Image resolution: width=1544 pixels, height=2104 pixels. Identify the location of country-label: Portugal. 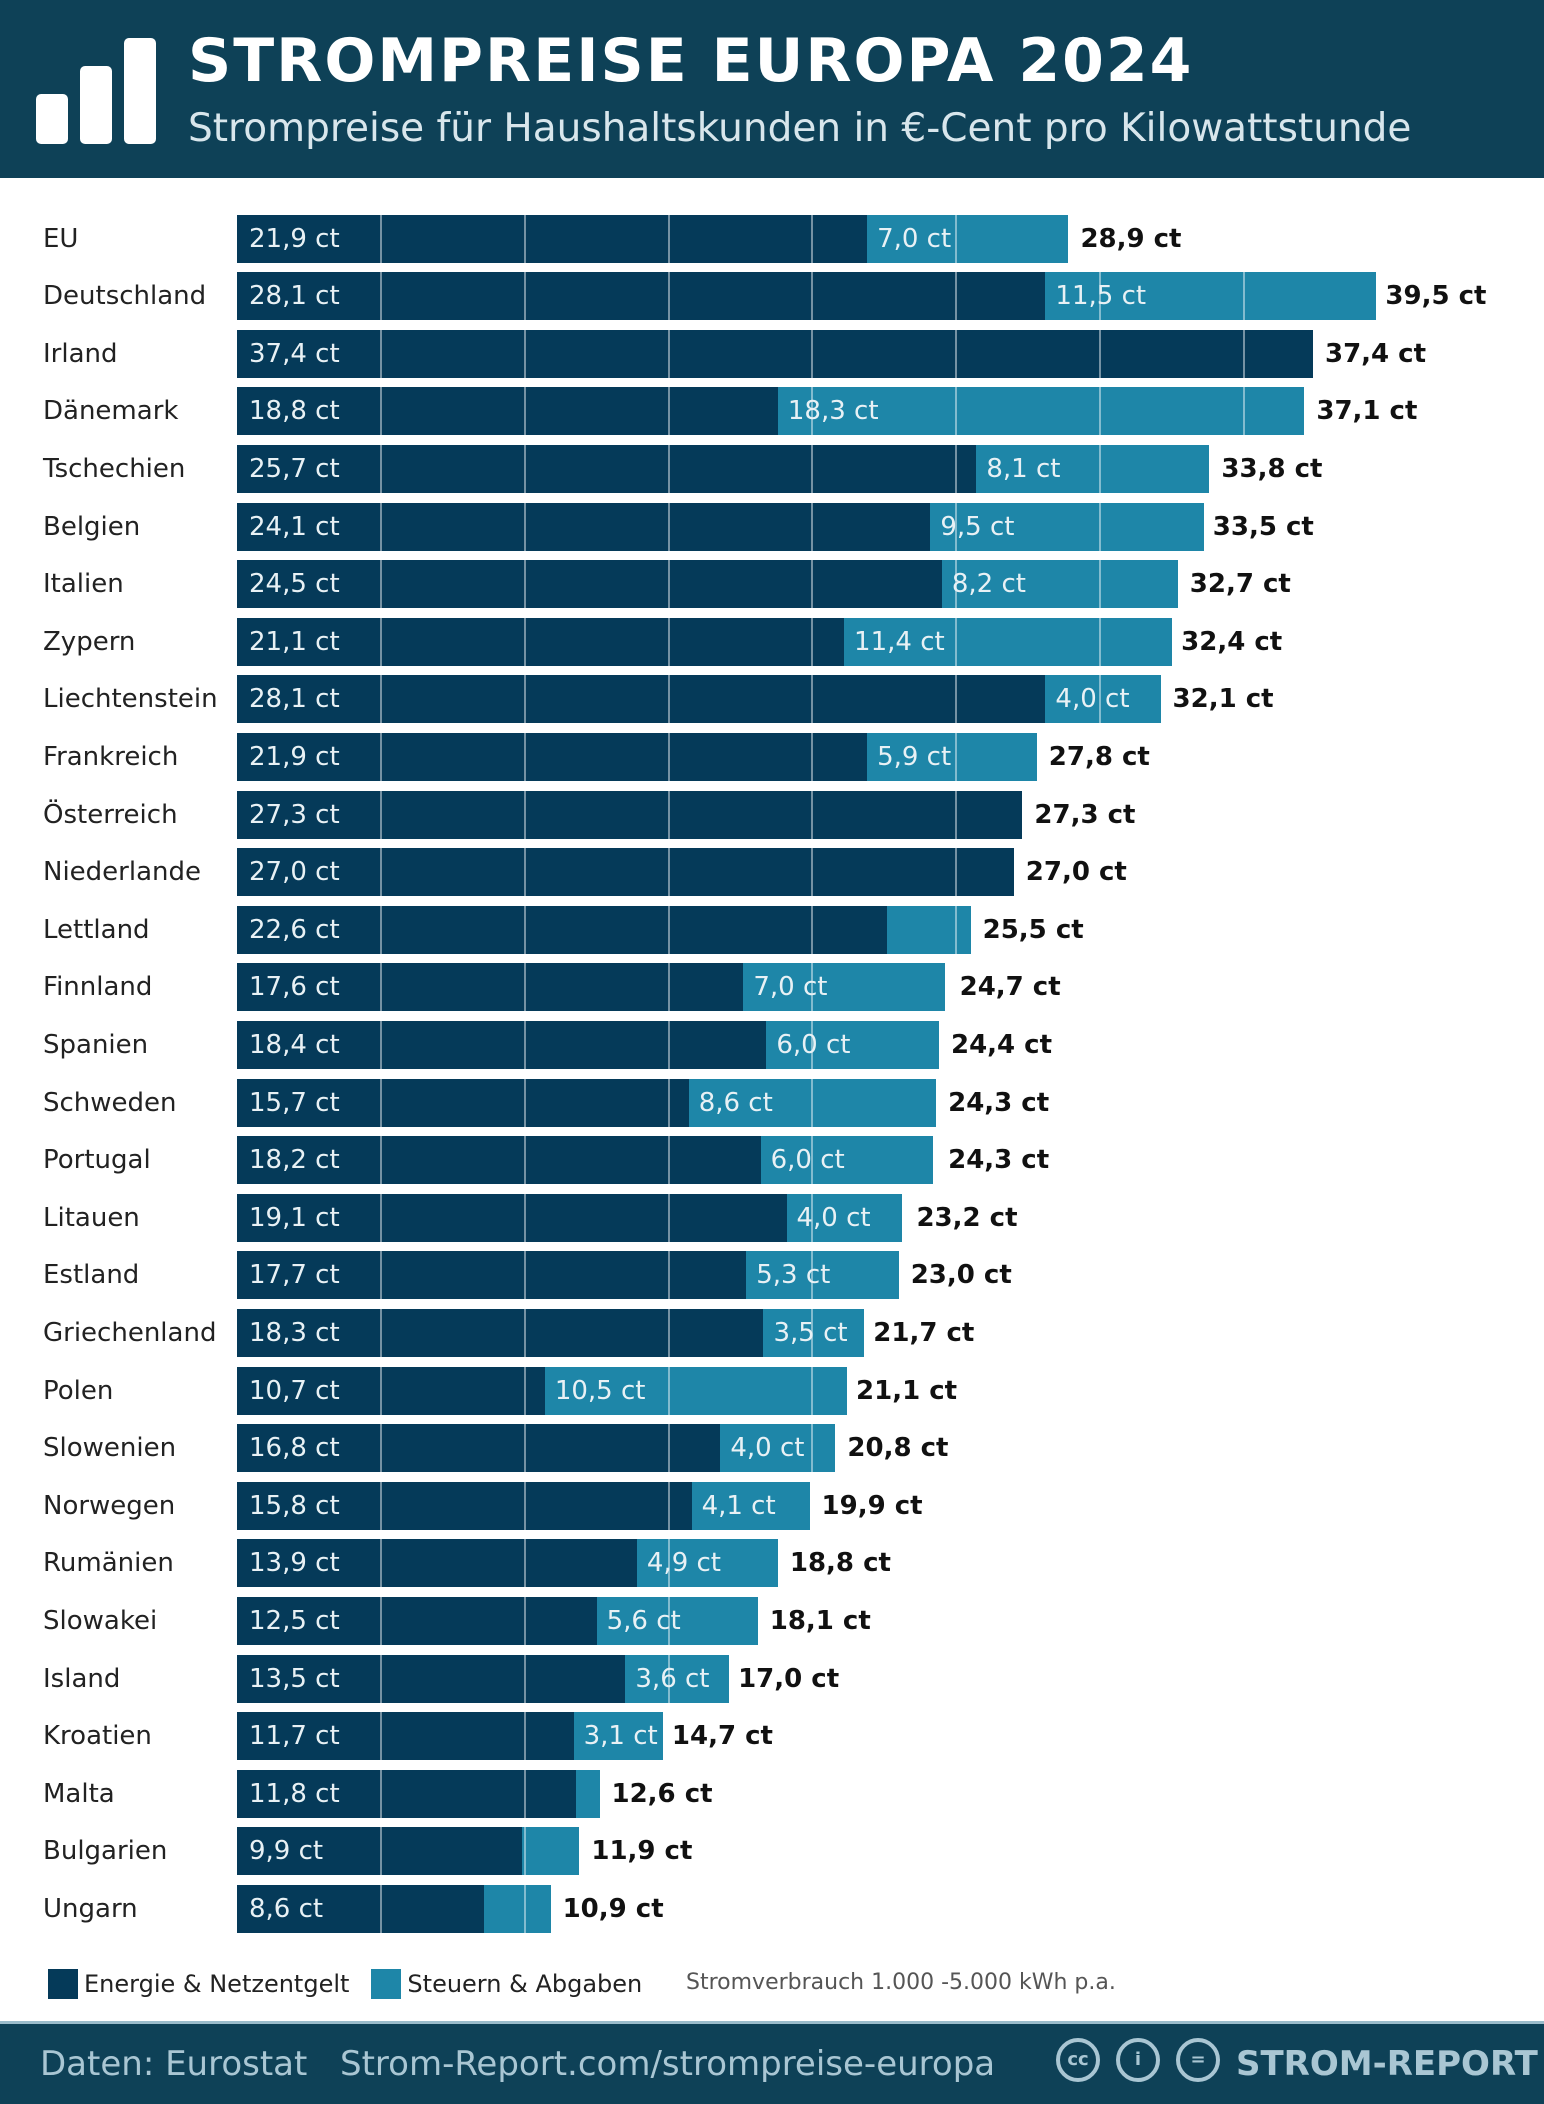
(97, 1160).